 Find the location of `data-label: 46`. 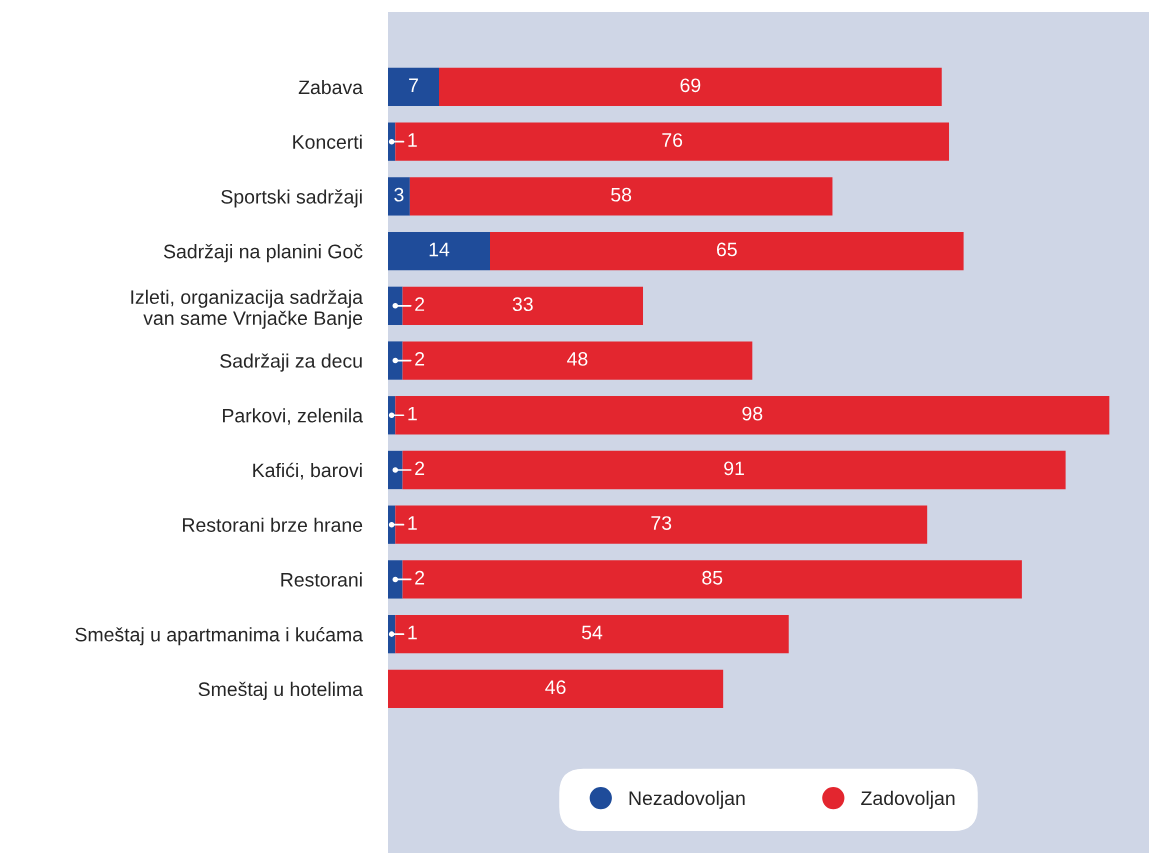

data-label: 46 is located at coordinates (555, 687).